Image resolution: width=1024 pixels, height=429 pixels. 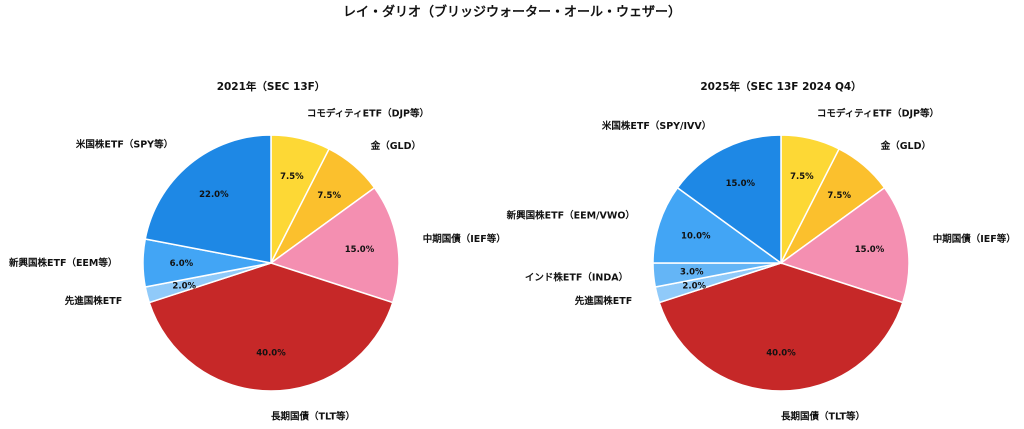 I want to click on figure-title: レイ・ダリオ（ブリッジウォーター・オール・ウェザー）, so click(x=512, y=12).